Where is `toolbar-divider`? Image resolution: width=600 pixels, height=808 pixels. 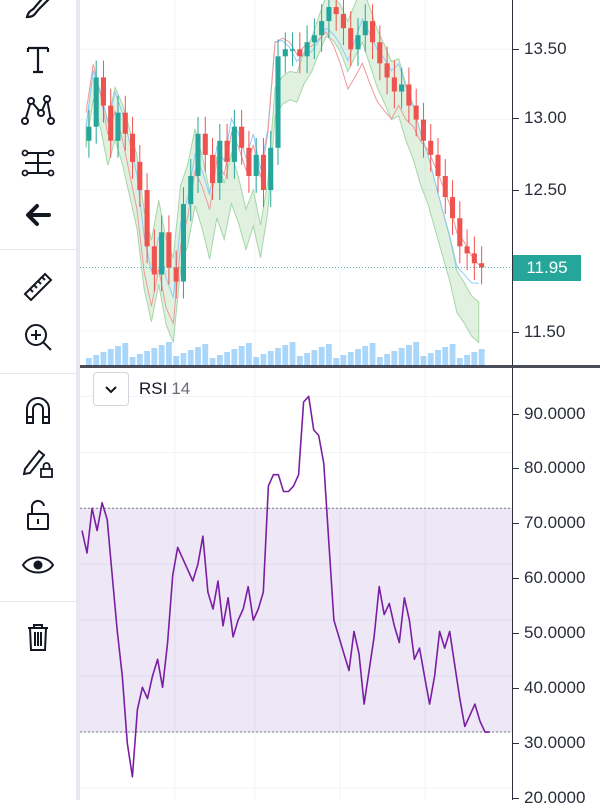
toolbar-divider is located at coordinates (78, 400).